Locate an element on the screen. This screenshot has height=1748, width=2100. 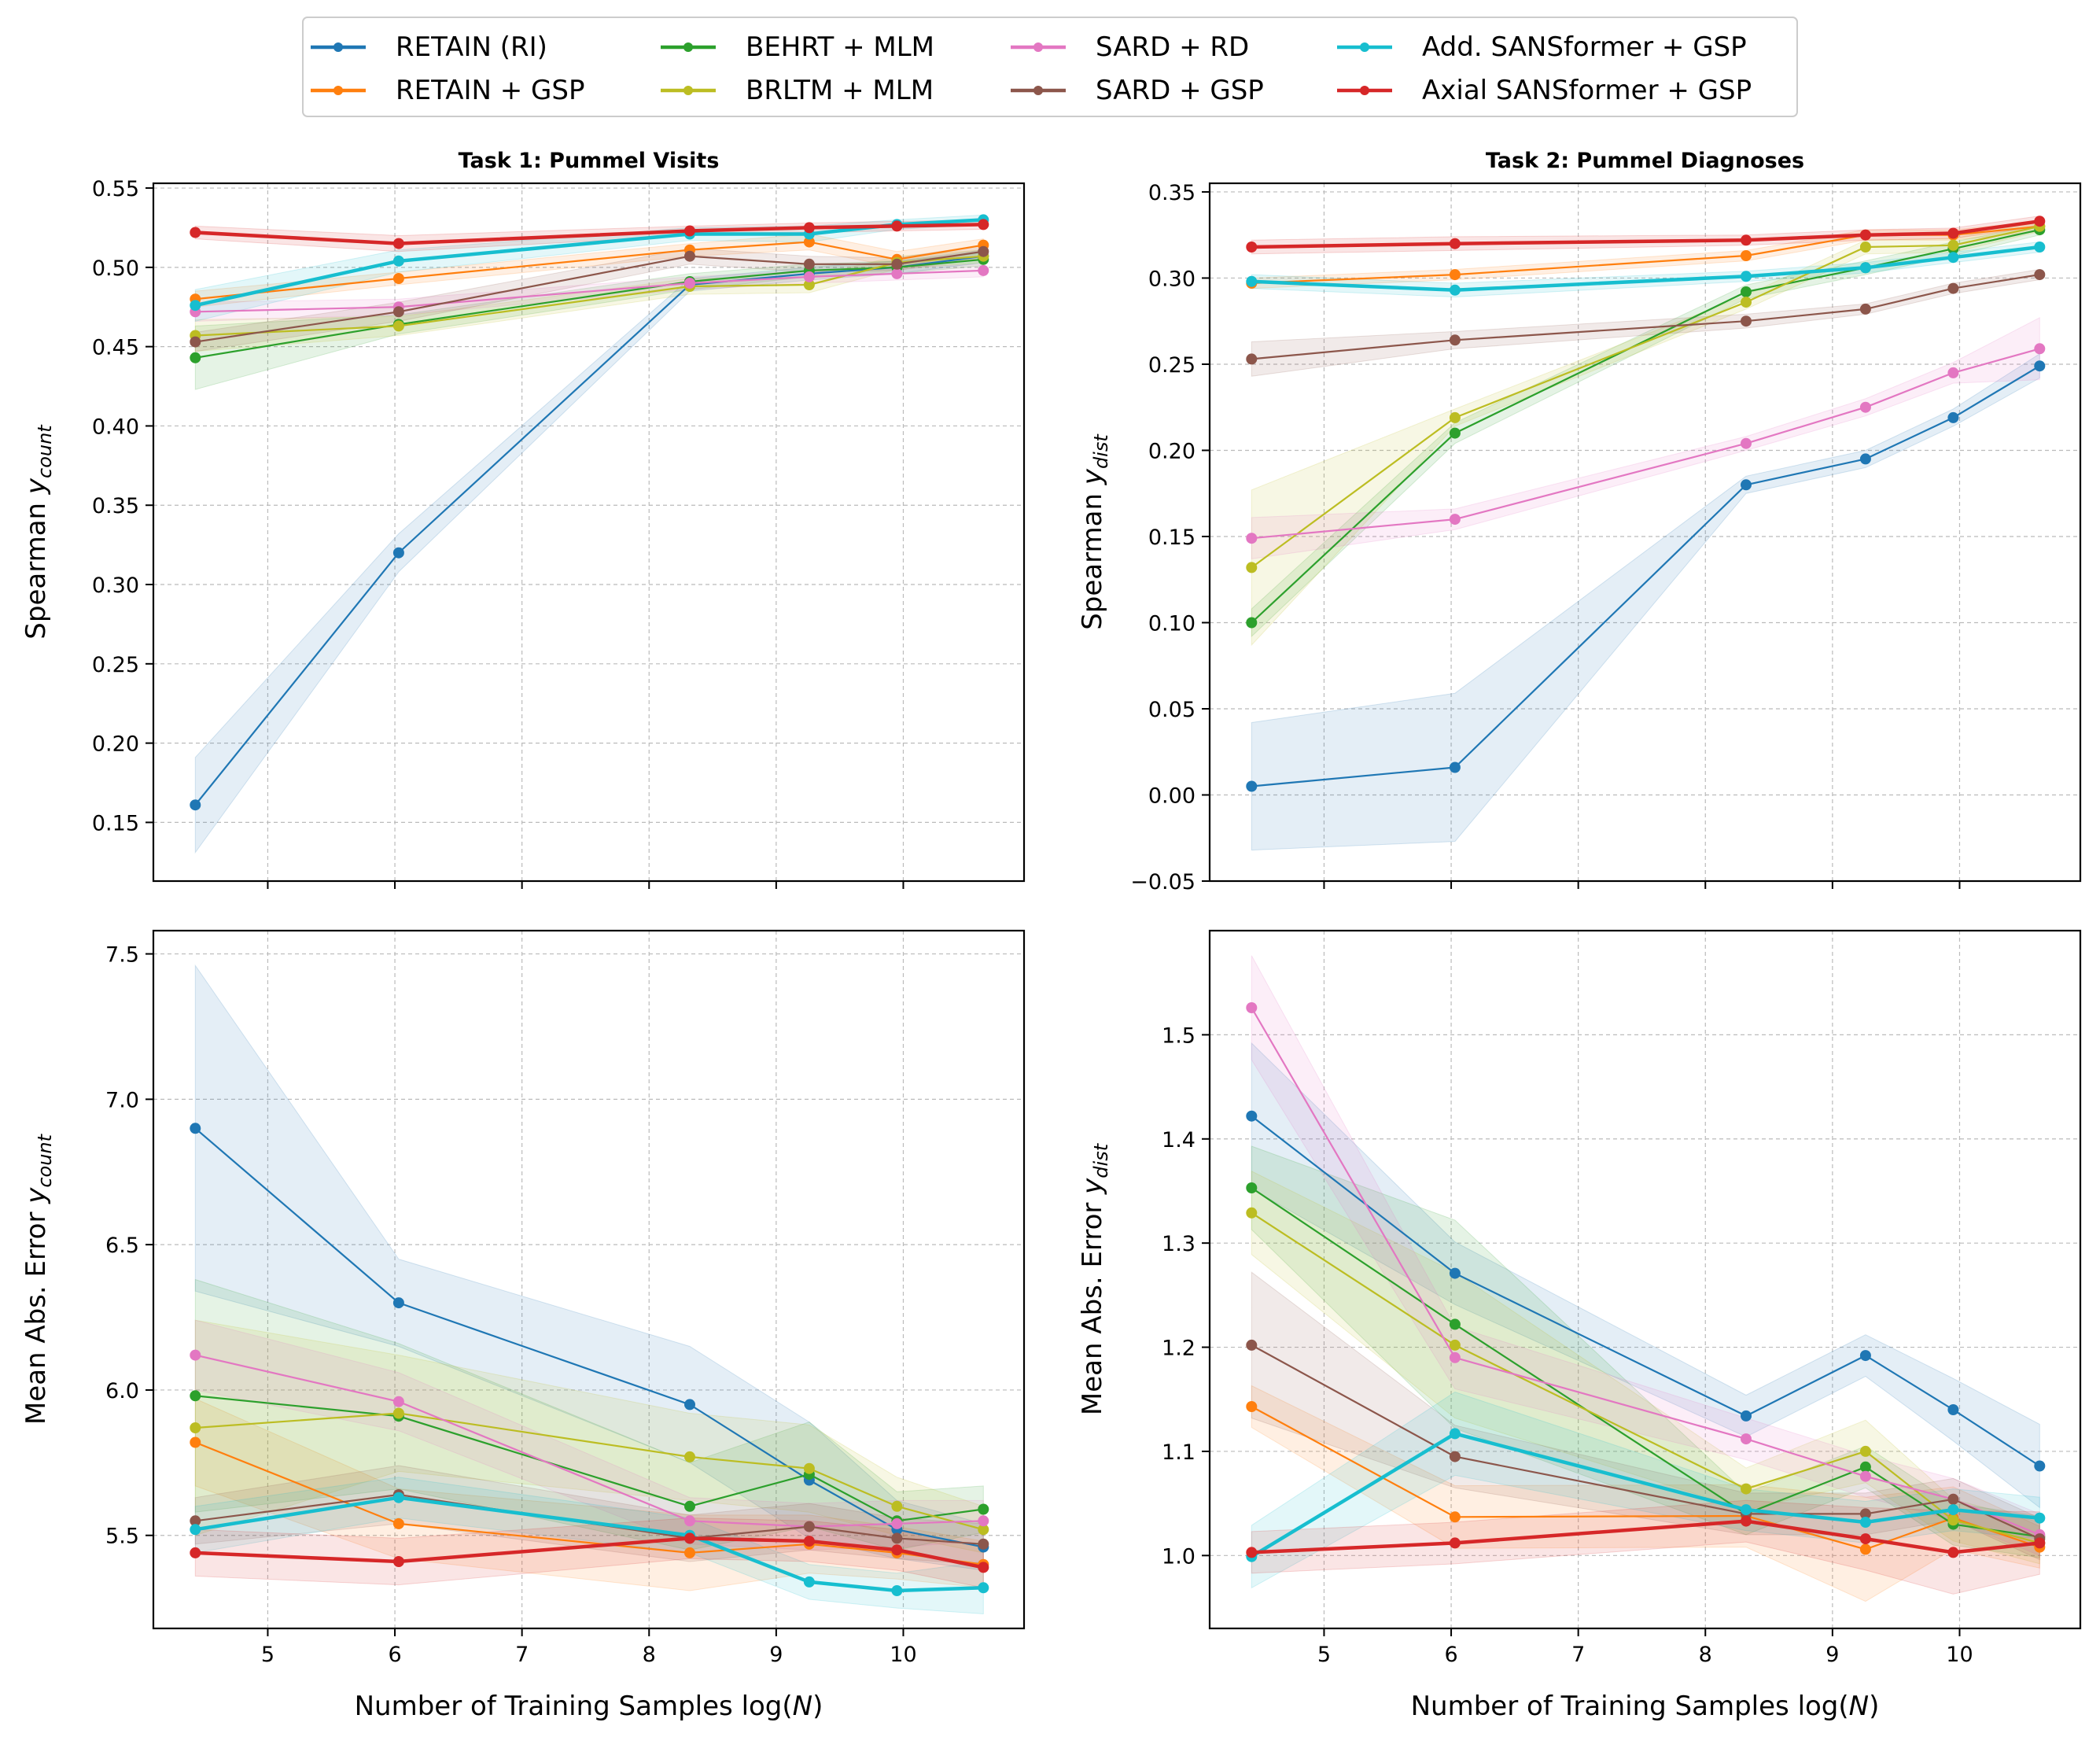
plot-area is located at coordinates (1646, 533).